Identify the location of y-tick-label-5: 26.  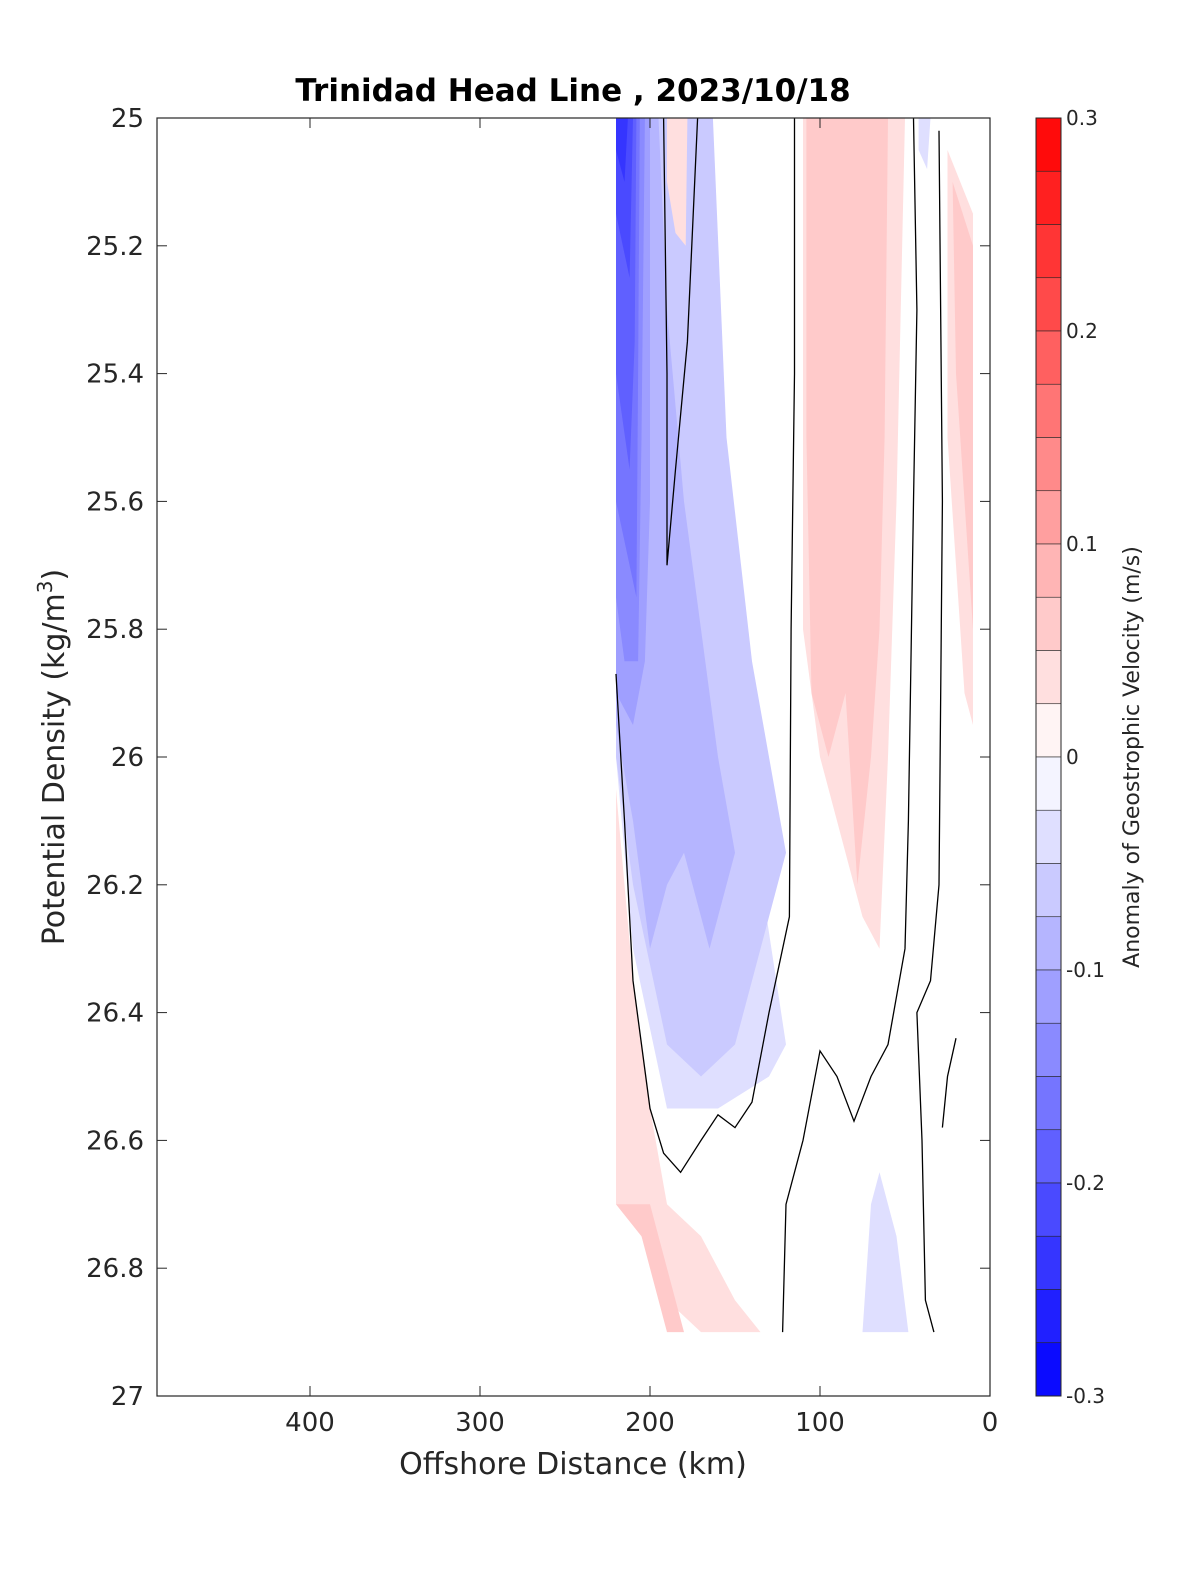
(127, 758).